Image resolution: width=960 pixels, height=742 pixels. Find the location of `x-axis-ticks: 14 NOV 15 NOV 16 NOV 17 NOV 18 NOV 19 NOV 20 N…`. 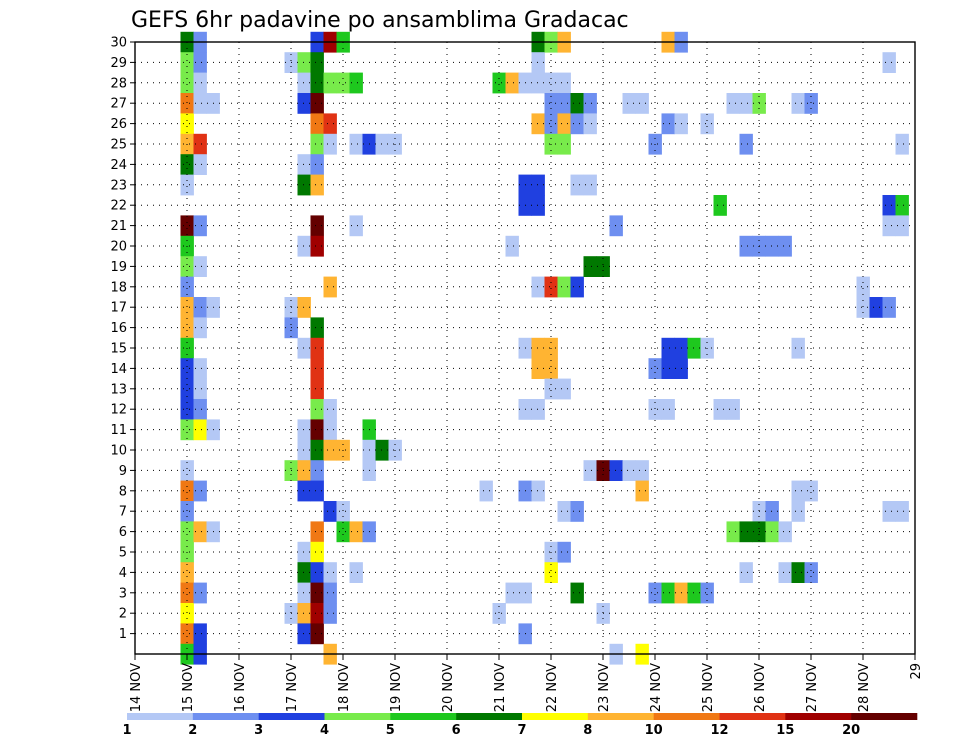

x-axis-ticks: 14 NOV 15 NOV 16 NOV 17 NOV 18 NOV 19 NOV 20 N… is located at coordinates (526, 683).